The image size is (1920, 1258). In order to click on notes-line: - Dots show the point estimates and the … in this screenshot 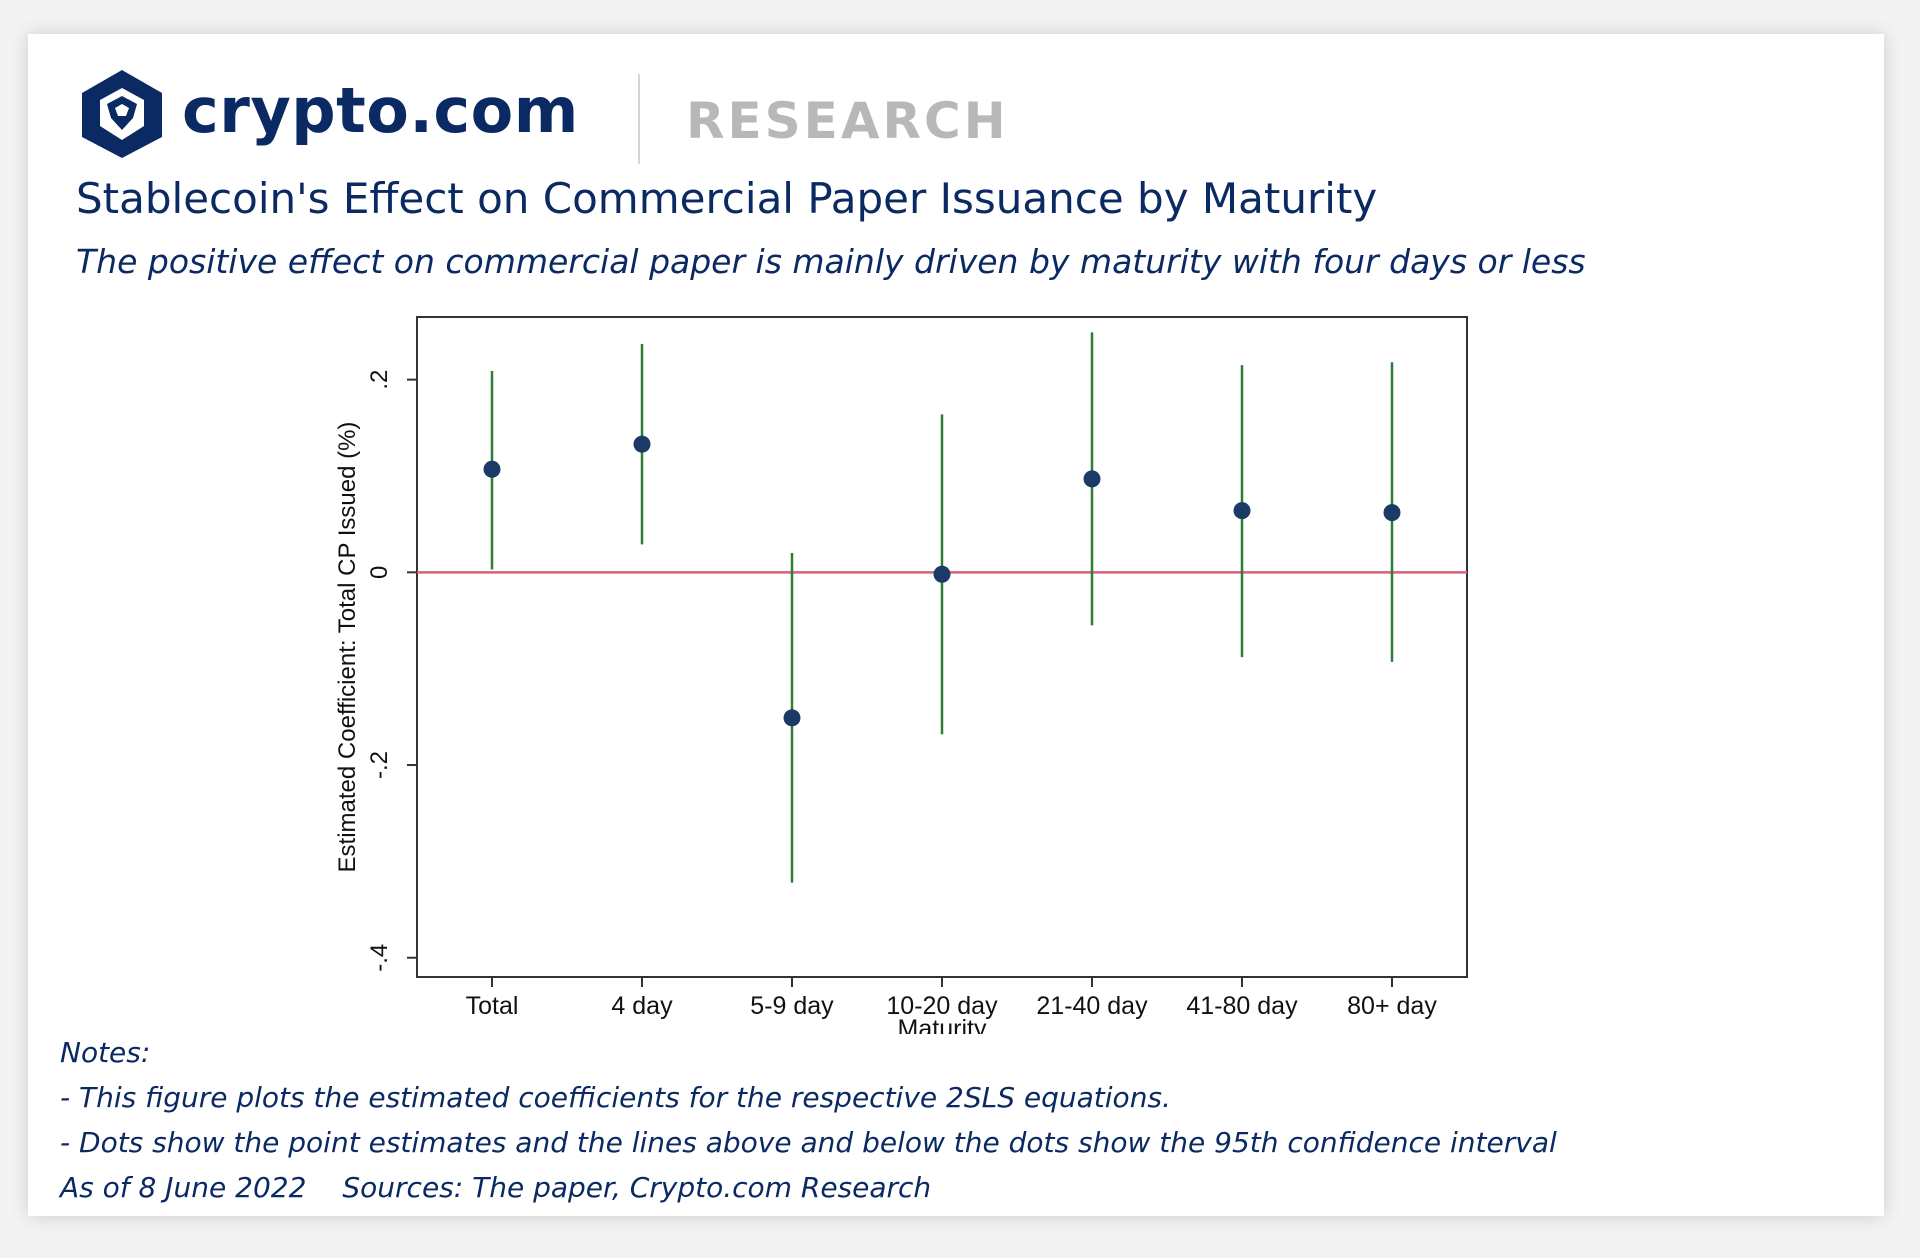, I will do `click(808, 1142)`.